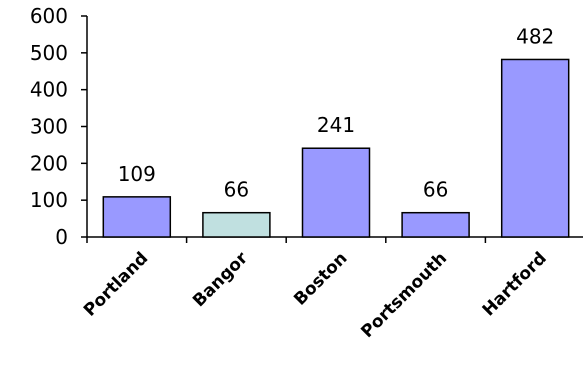  What do you see at coordinates (435, 224) in the screenshot?
I see `bar-portsmouth` at bounding box center [435, 224].